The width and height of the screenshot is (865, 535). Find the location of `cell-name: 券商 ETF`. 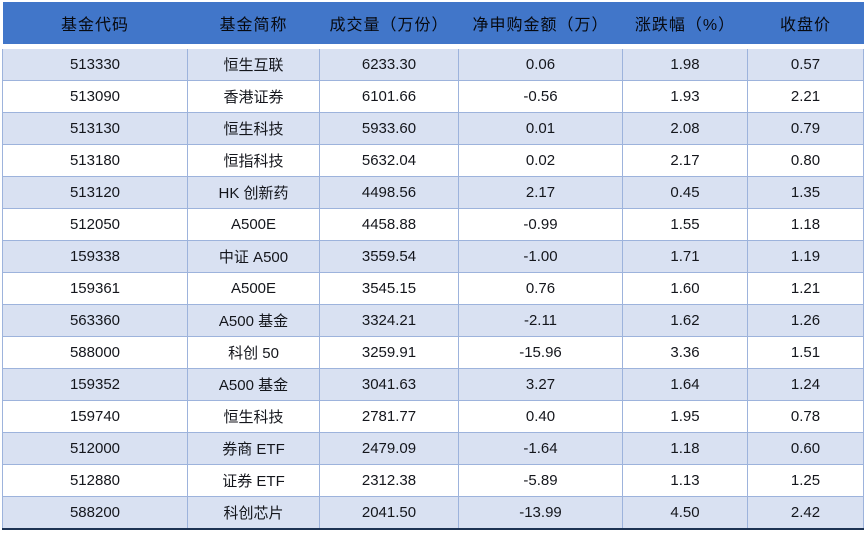

cell-name: 券商 ETF is located at coordinates (253, 448).